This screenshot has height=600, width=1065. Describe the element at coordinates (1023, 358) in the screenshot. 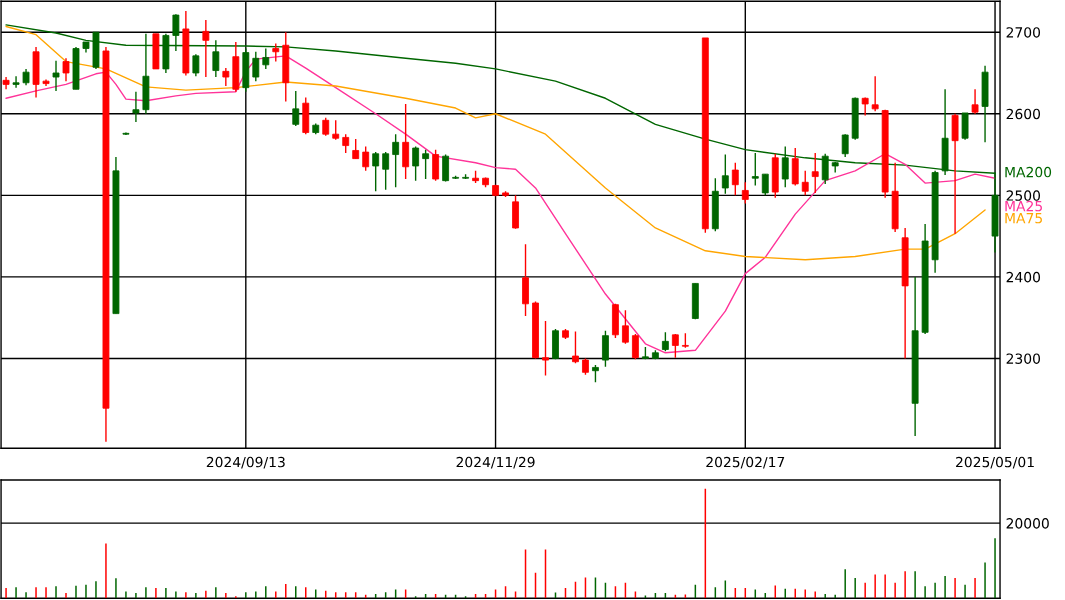

I see `y-tick-label: 2300` at that location.